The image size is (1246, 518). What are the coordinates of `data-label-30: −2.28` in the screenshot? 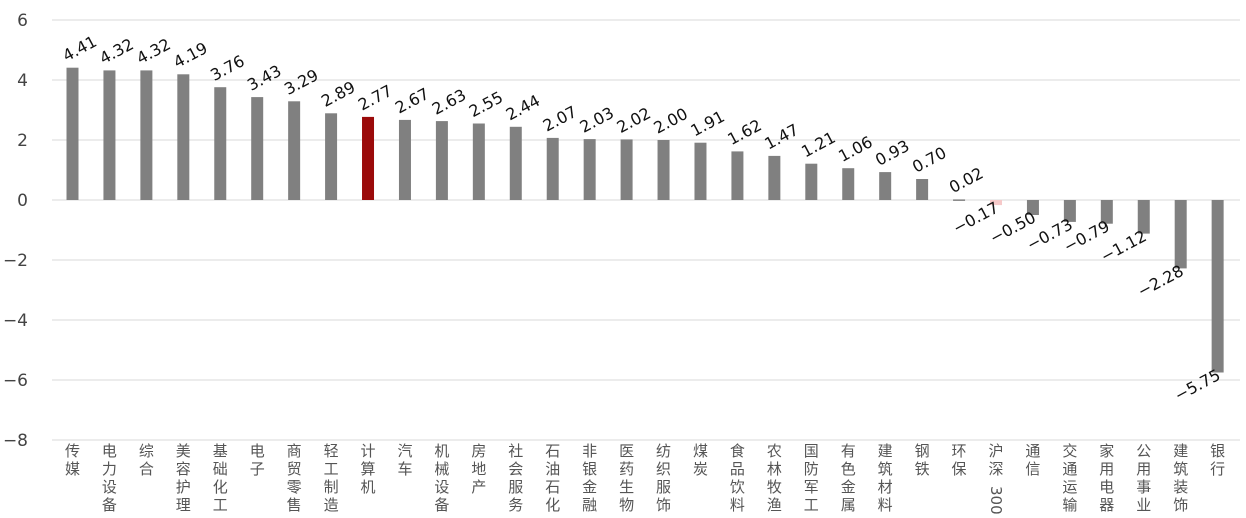 It's located at (1160, 281).